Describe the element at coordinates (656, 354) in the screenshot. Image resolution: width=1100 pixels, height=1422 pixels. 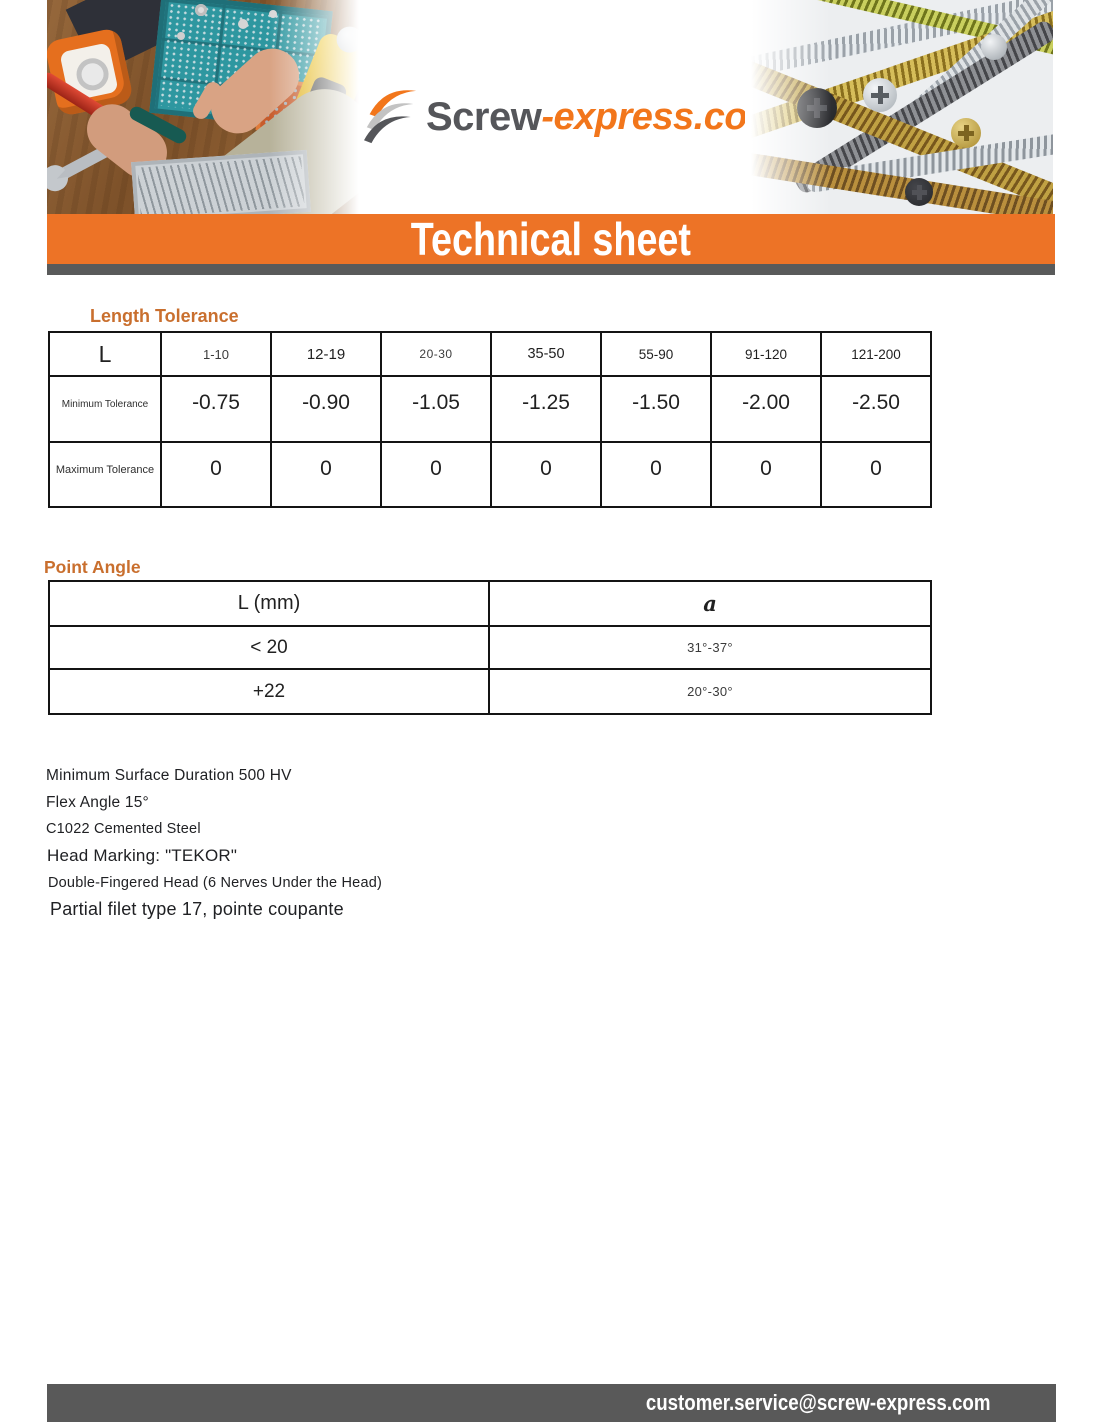
I see `col-header: 55-90` at that location.